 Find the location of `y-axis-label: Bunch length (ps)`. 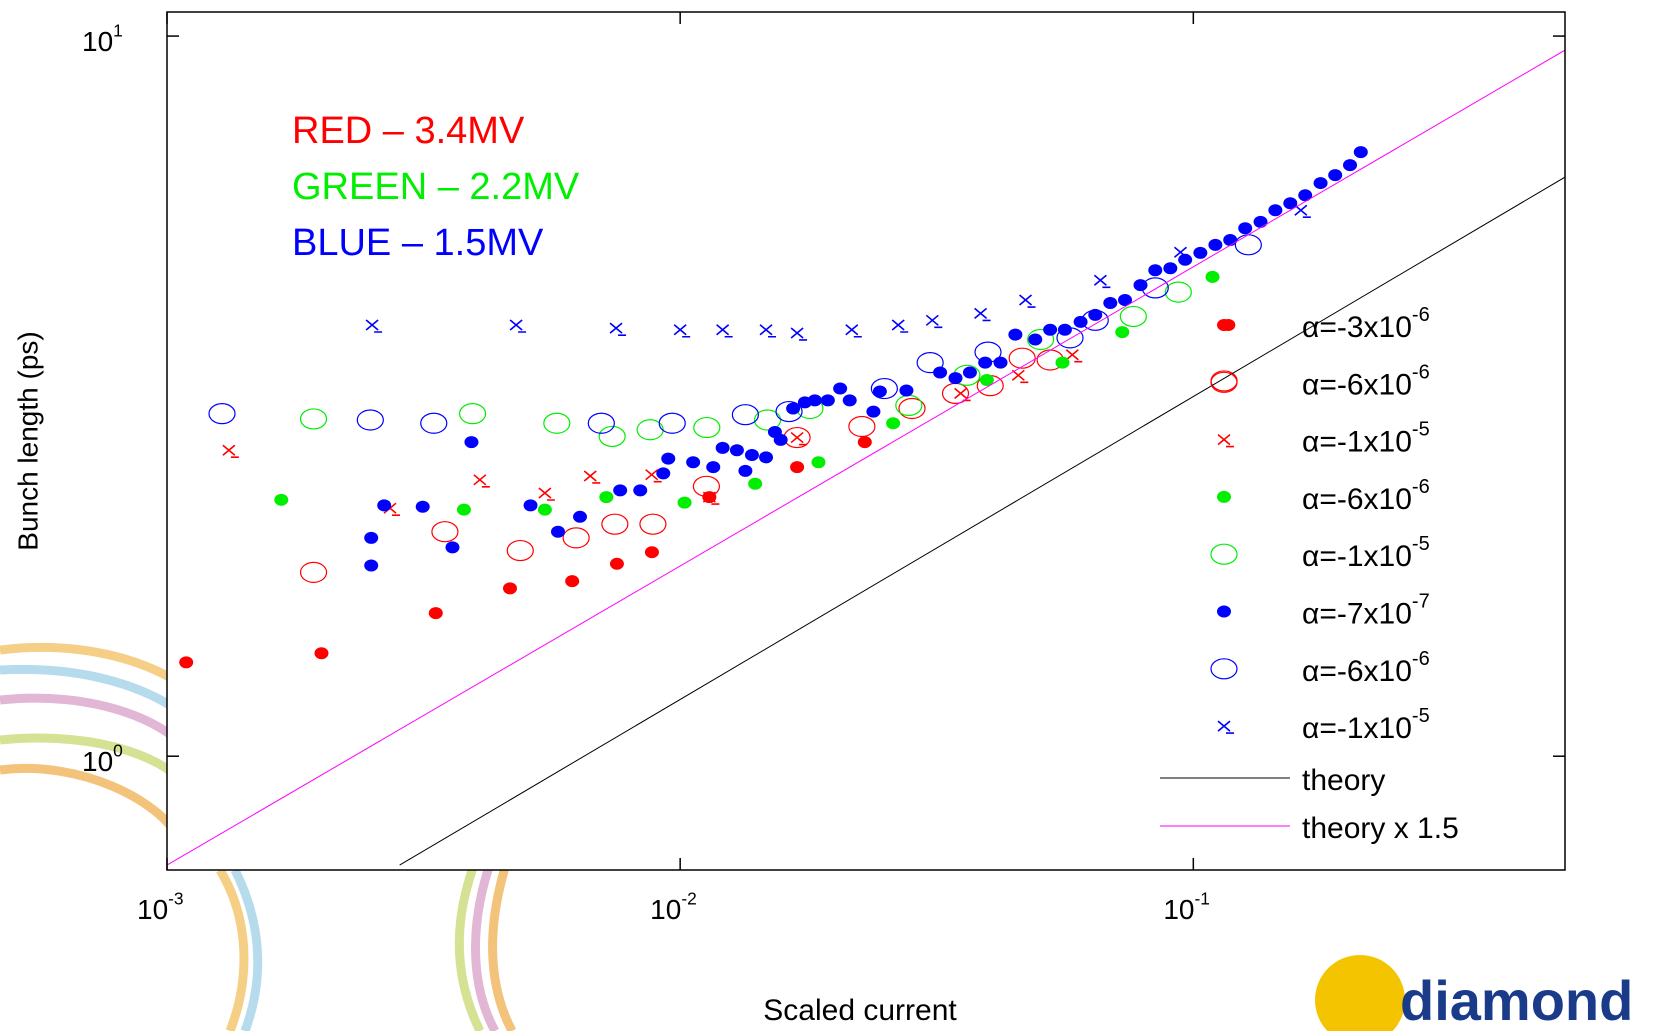

y-axis-label: Bunch length (ps) is located at coordinates (27, 440).